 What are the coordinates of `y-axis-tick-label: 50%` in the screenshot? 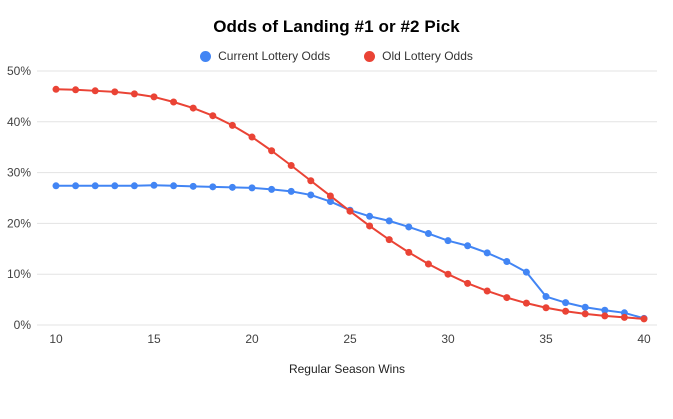 It's located at (19, 71).